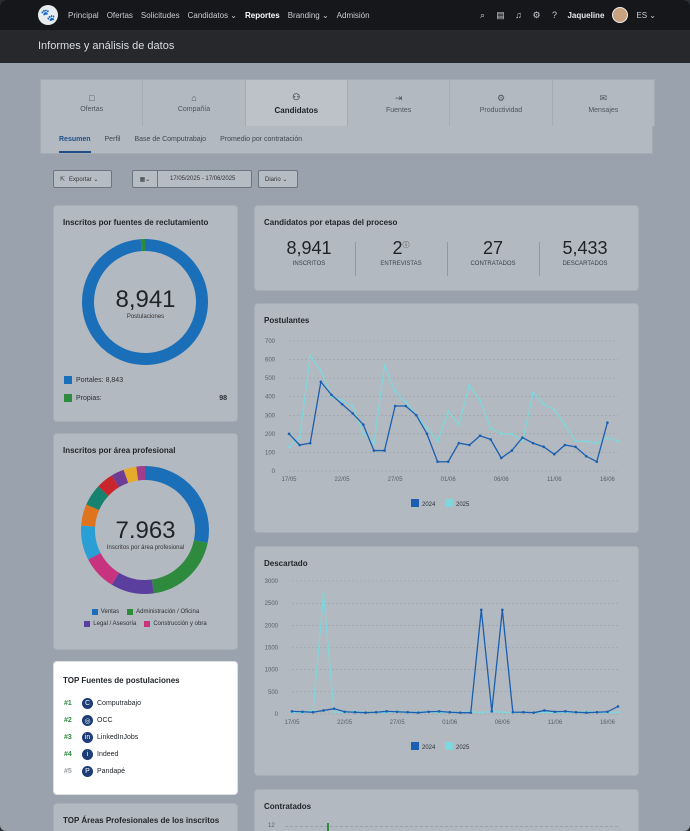  I want to click on gear-icon: ⚙, so click(536, 14).